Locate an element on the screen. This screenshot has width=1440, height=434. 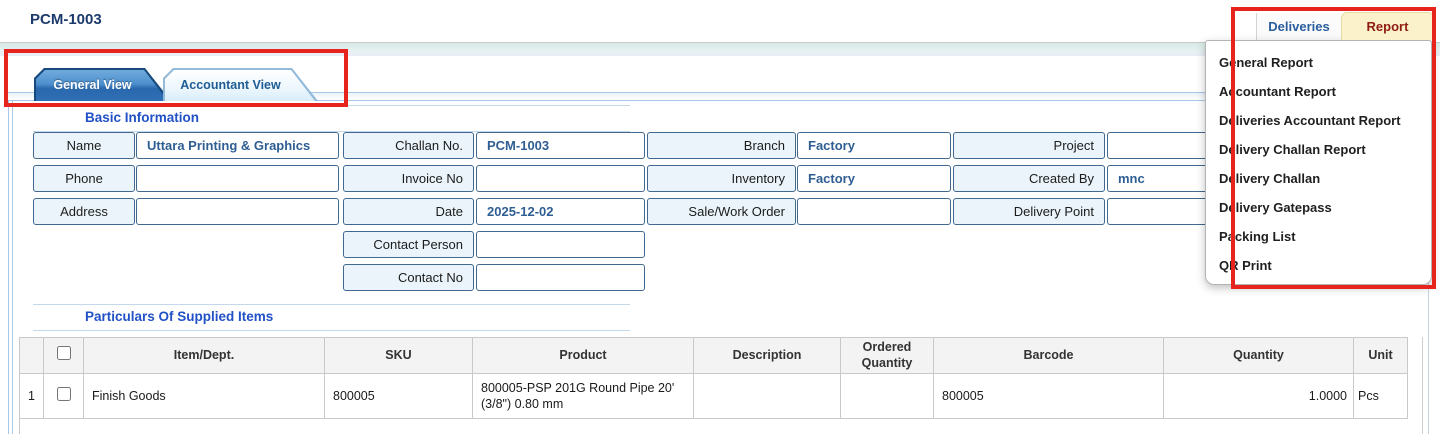
tab-general-view: General View is located at coordinates (102, 84).